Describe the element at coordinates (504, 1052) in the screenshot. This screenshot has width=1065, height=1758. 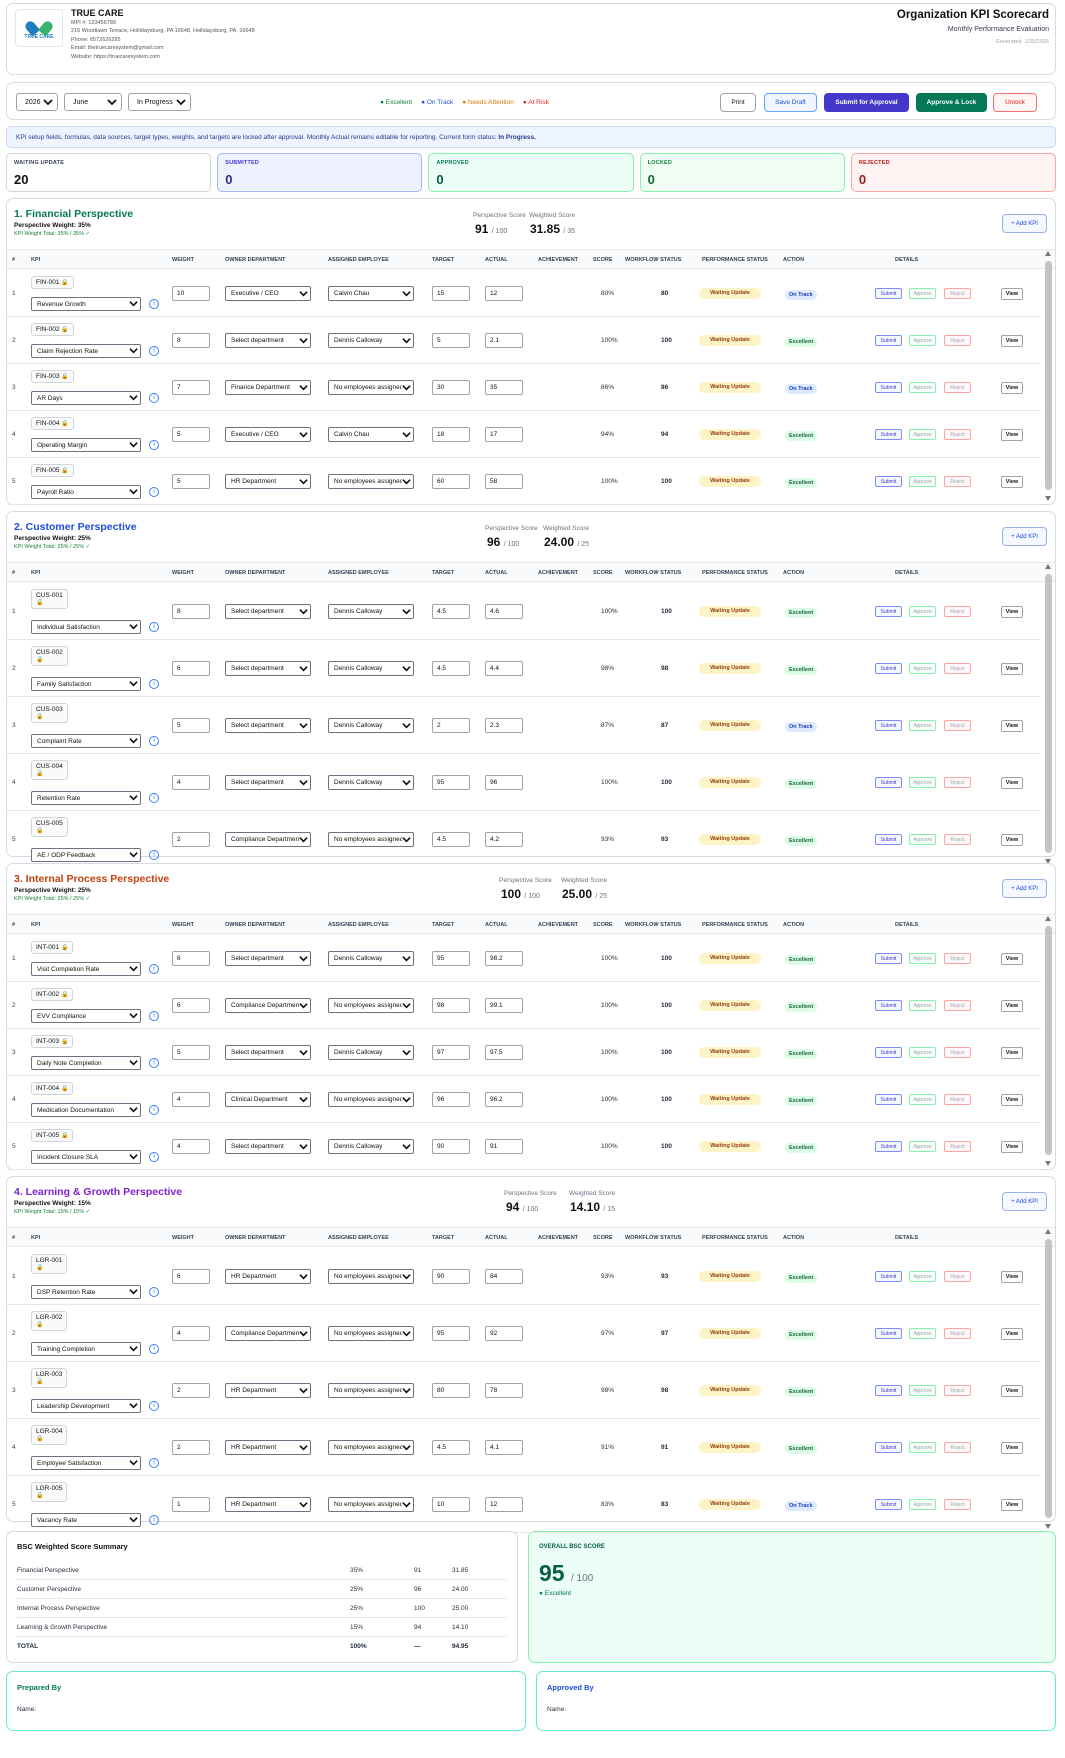
I see `actual-input: 97.5` at that location.